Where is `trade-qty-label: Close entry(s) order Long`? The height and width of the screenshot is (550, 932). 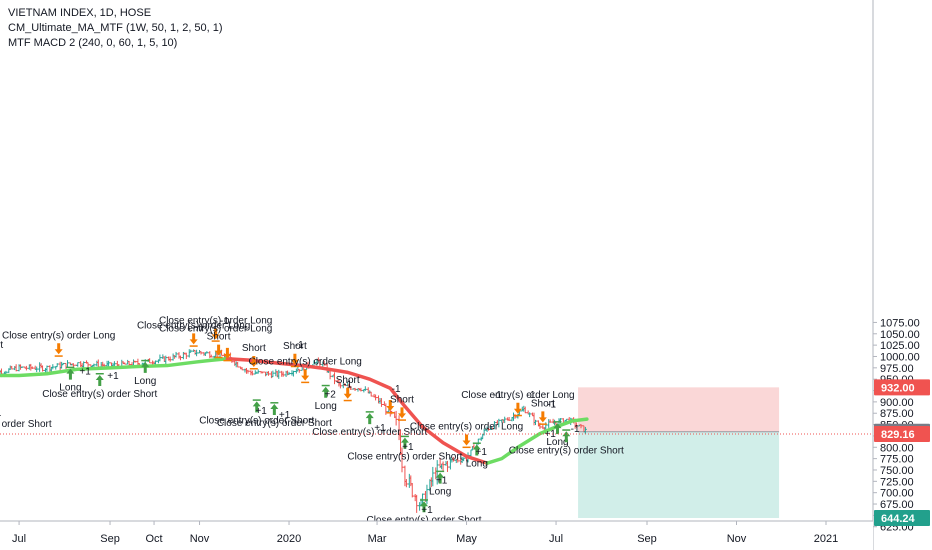
trade-qty-label: Close entry(s) order Long is located at coordinates (215, 329).